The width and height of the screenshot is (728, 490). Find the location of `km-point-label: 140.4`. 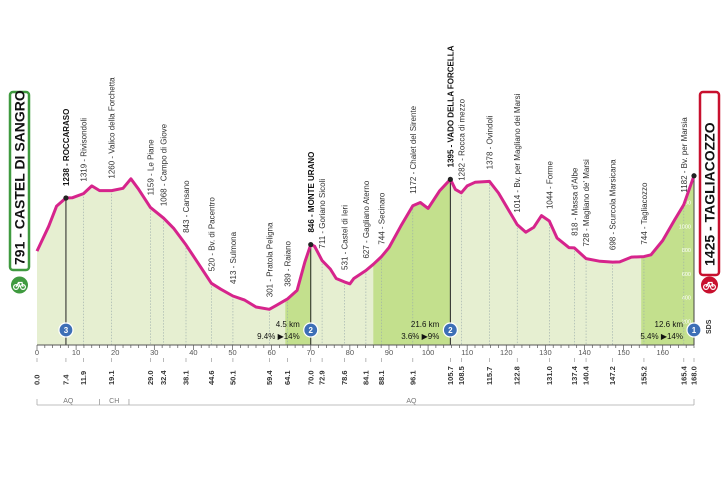

km-point-label: 140.4 is located at coordinates (586, 375).